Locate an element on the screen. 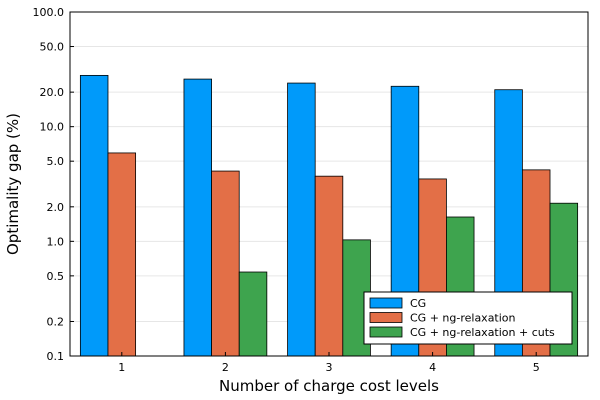 This screenshot has width=600, height=400. y-tick-label: 20.0 is located at coordinates (52, 92).